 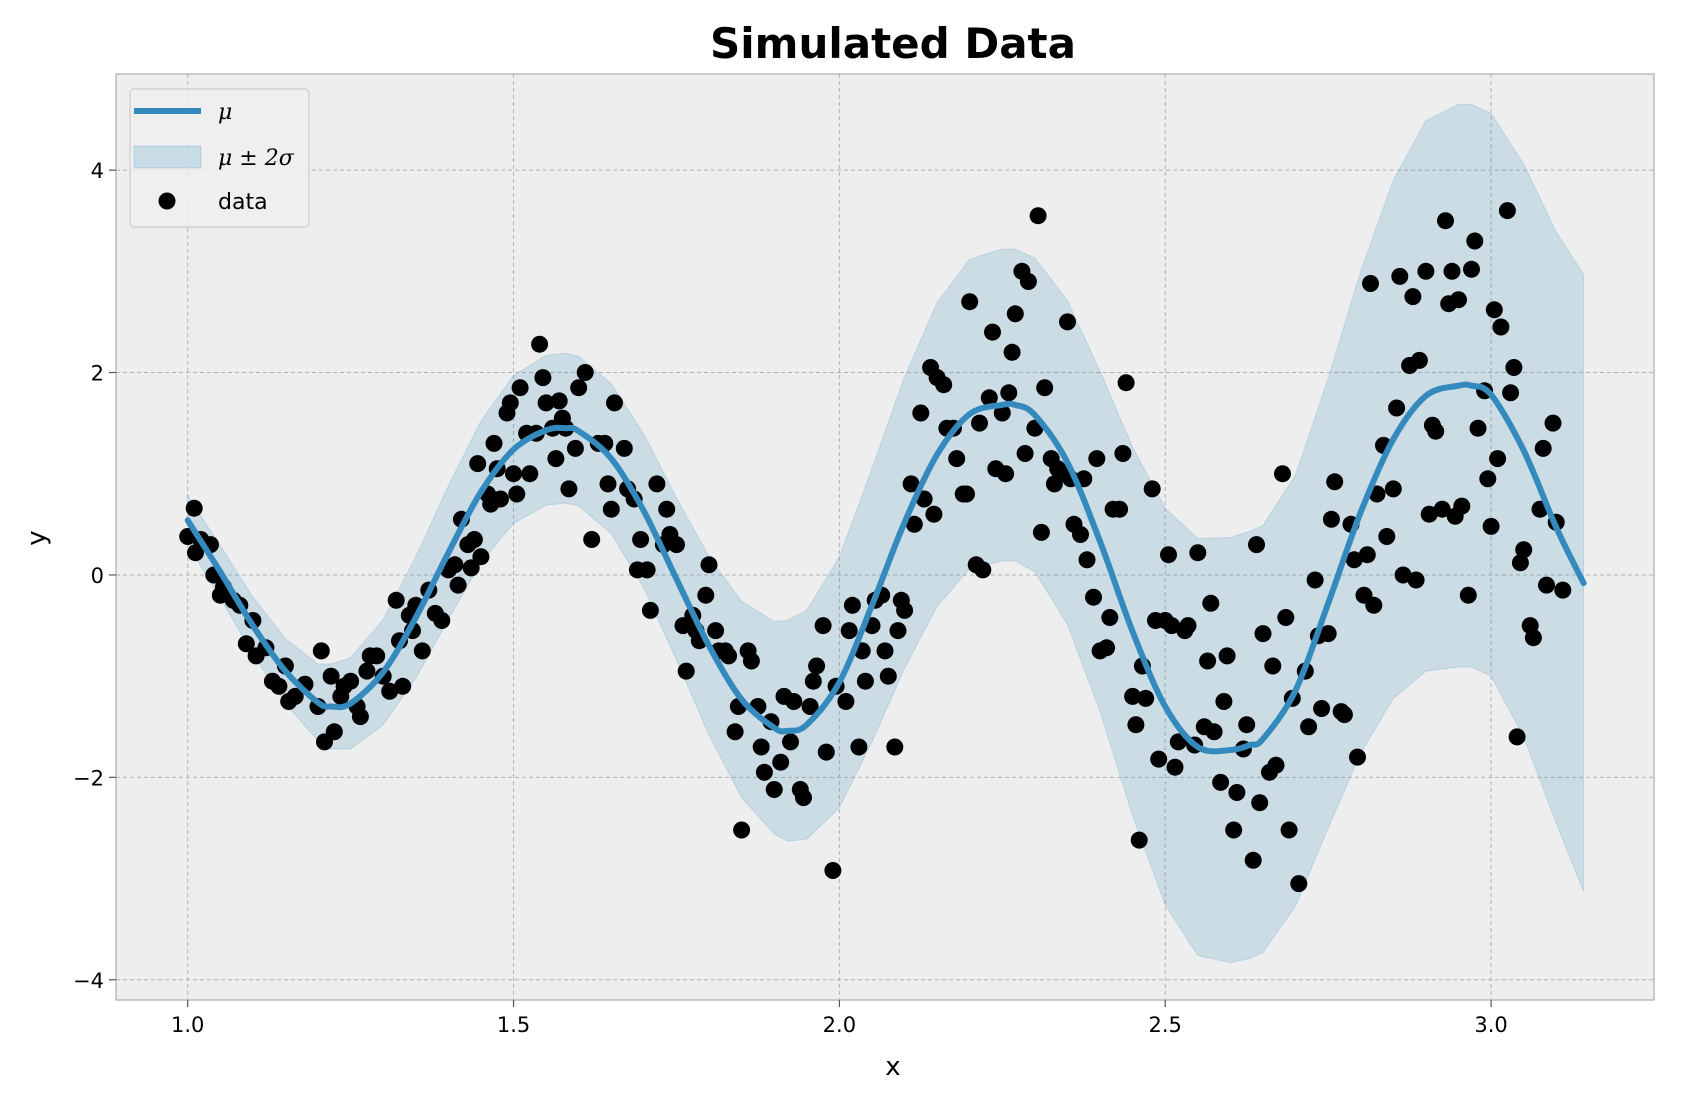 I want to click on x-tick-label: 2.5, so click(x=1165, y=1025).